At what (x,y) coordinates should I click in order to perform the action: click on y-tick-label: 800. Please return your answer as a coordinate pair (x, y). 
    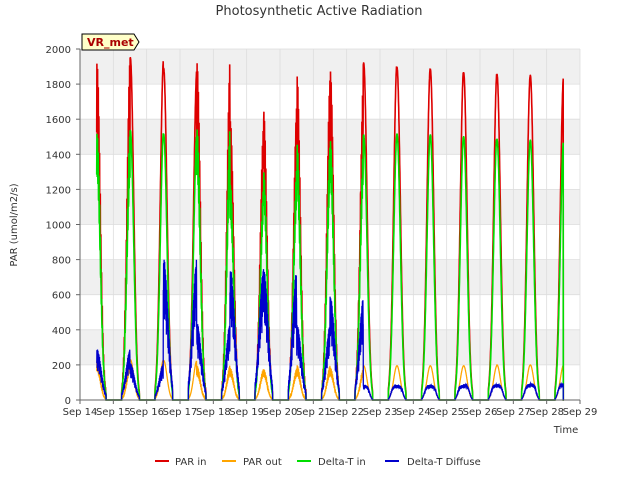
    Looking at the image, I should click on (61, 261).